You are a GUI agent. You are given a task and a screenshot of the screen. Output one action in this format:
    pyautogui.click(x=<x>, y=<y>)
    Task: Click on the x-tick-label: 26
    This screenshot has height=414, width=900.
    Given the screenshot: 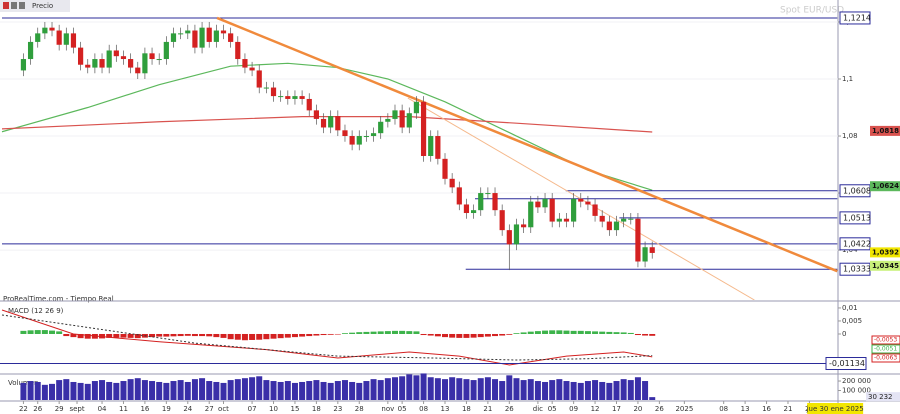 What is the action you would take?
    pyautogui.click(x=509, y=409)
    